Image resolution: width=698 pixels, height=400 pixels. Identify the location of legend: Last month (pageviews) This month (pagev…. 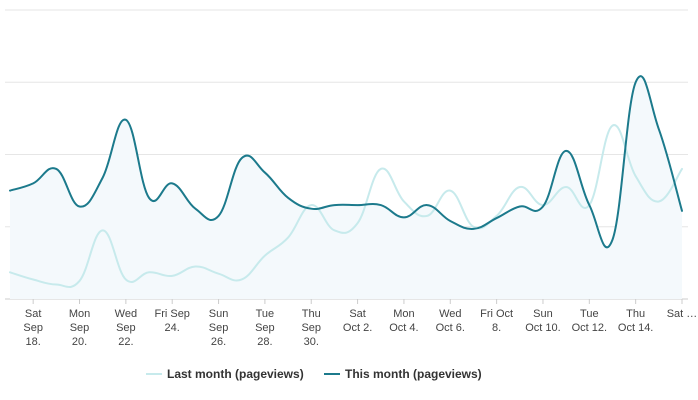
(314, 374).